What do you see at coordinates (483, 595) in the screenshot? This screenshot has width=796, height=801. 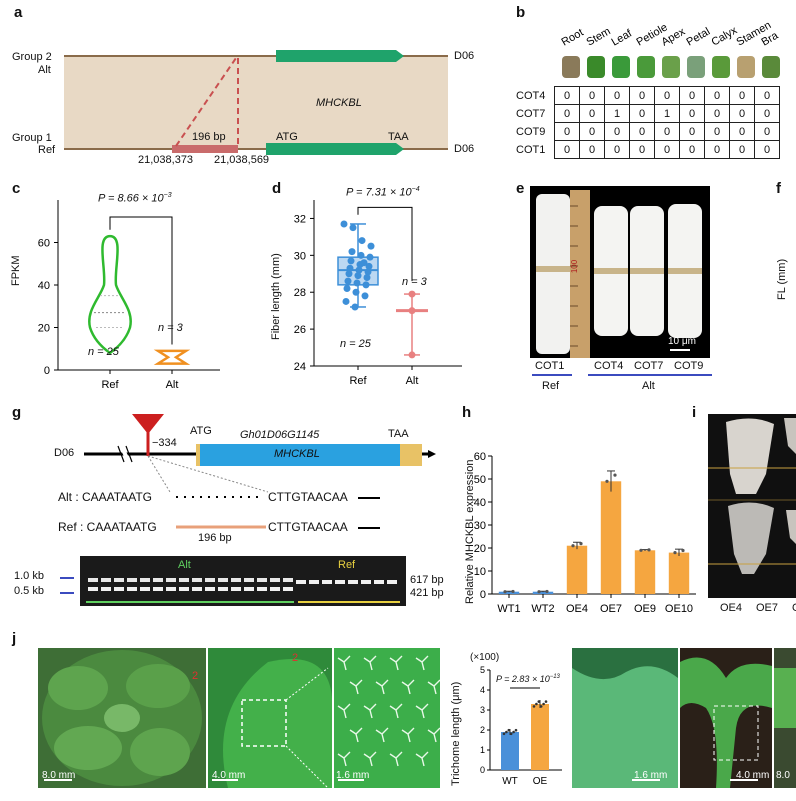 I see `ytick-label-h: 0` at bounding box center [483, 595].